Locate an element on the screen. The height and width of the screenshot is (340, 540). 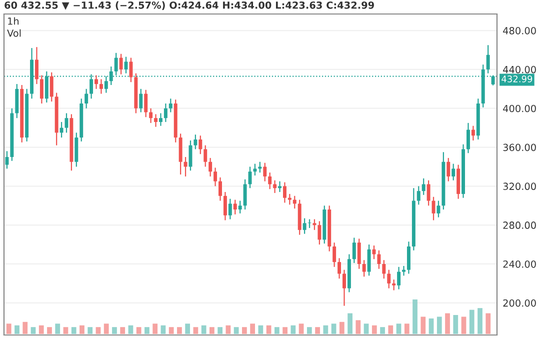
chart-title: Vol is located at coordinates (14, 33).